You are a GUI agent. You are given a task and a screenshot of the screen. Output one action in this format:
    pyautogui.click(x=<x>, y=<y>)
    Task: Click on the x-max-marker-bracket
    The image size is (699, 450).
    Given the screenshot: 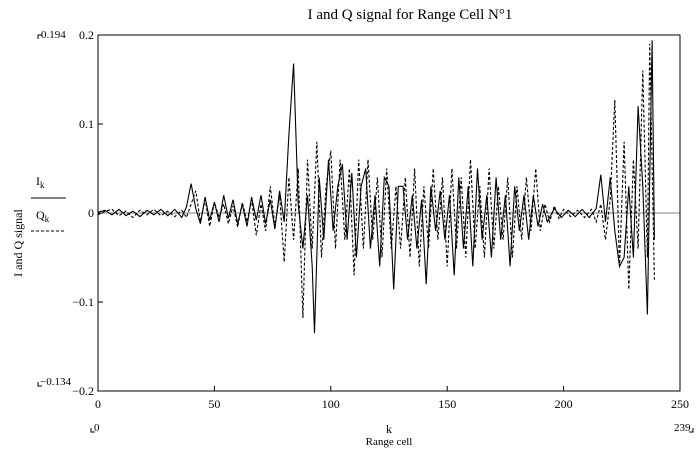 What is the action you would take?
    pyautogui.click(x=691, y=430)
    